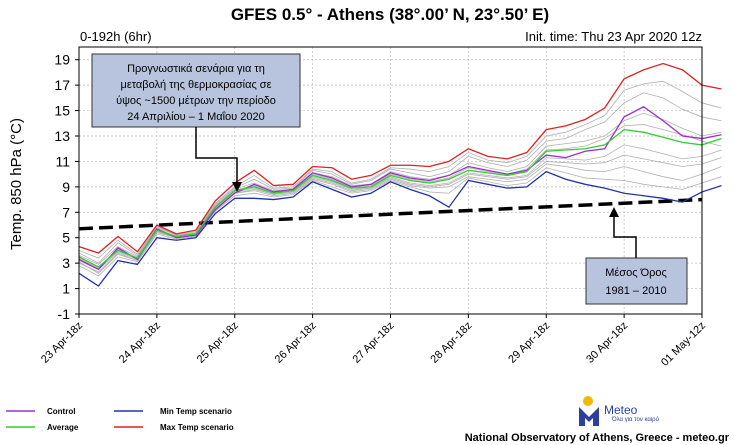 This screenshot has height=445, width=735. What do you see at coordinates (683, 344) in the screenshot?
I see `x-tick-label: 01 May-12z` at bounding box center [683, 344].